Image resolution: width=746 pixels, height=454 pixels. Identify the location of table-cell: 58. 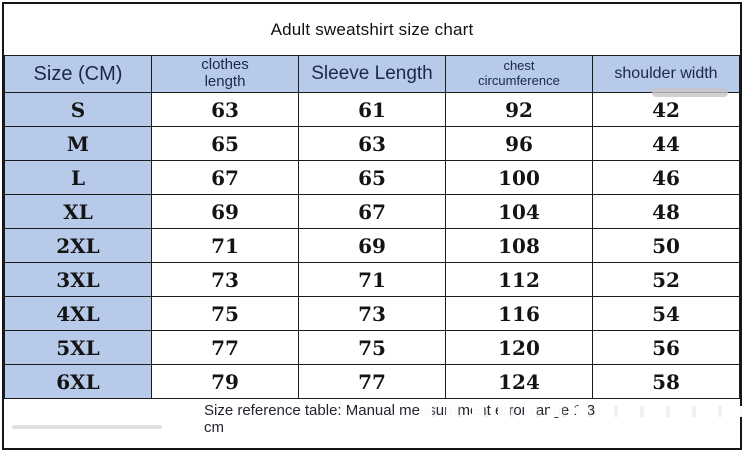
(666, 381).